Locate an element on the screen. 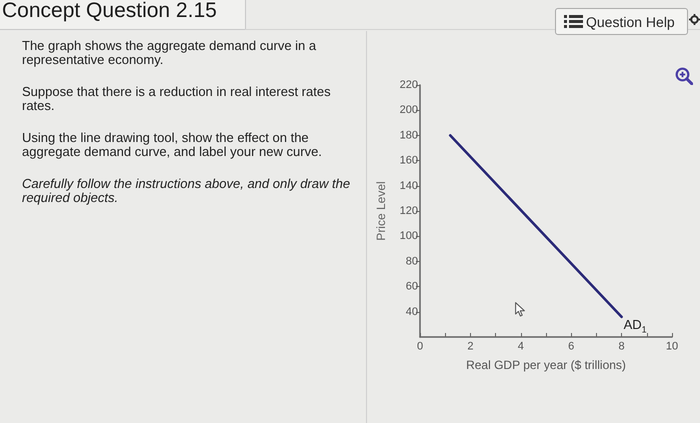 The height and width of the screenshot is (423, 700). y-tick-label: 220 is located at coordinates (409, 85).